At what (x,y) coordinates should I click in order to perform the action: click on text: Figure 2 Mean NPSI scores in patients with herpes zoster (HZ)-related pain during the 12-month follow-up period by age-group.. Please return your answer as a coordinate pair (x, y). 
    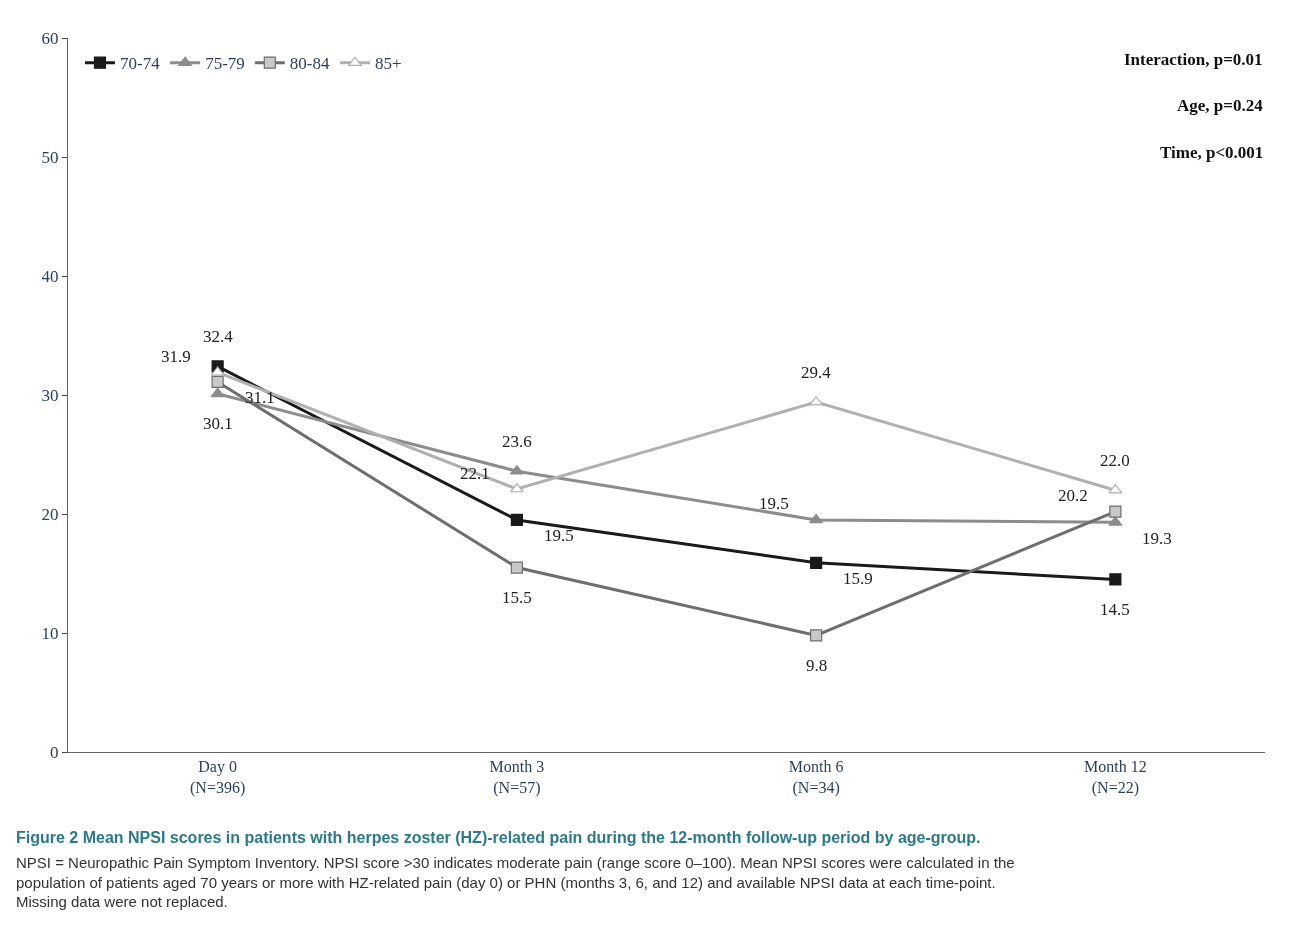
    Looking at the image, I should click on (498, 837).